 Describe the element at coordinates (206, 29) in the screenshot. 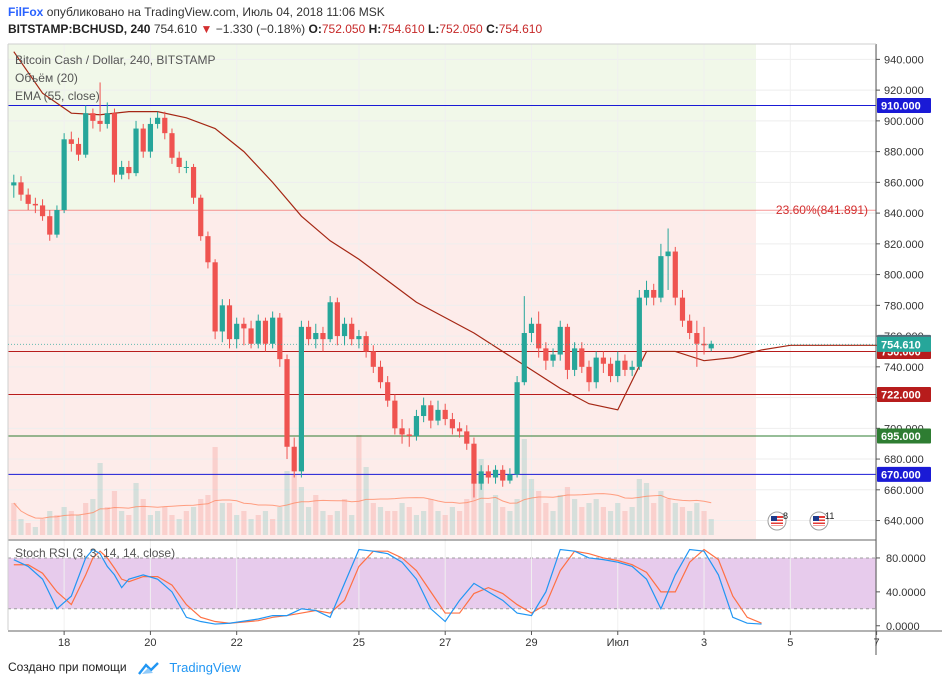

I see `change-arrow-icon: ▼` at that location.